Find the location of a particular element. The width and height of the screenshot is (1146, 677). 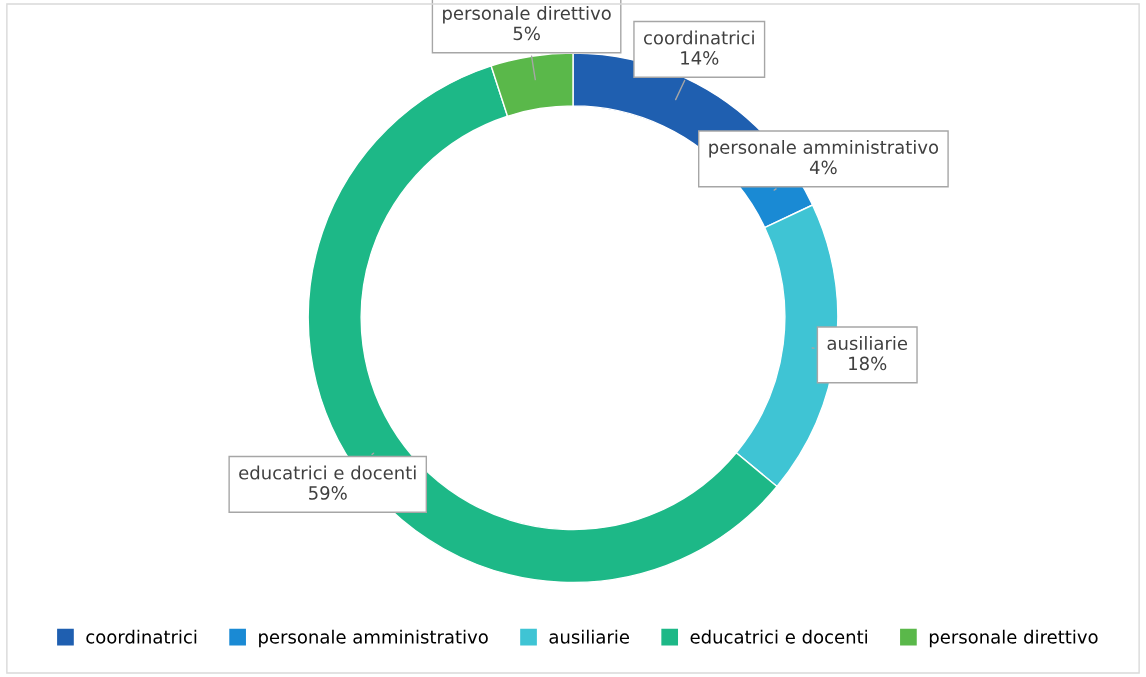

legend-label: educatrici e docenti is located at coordinates (778, 636).